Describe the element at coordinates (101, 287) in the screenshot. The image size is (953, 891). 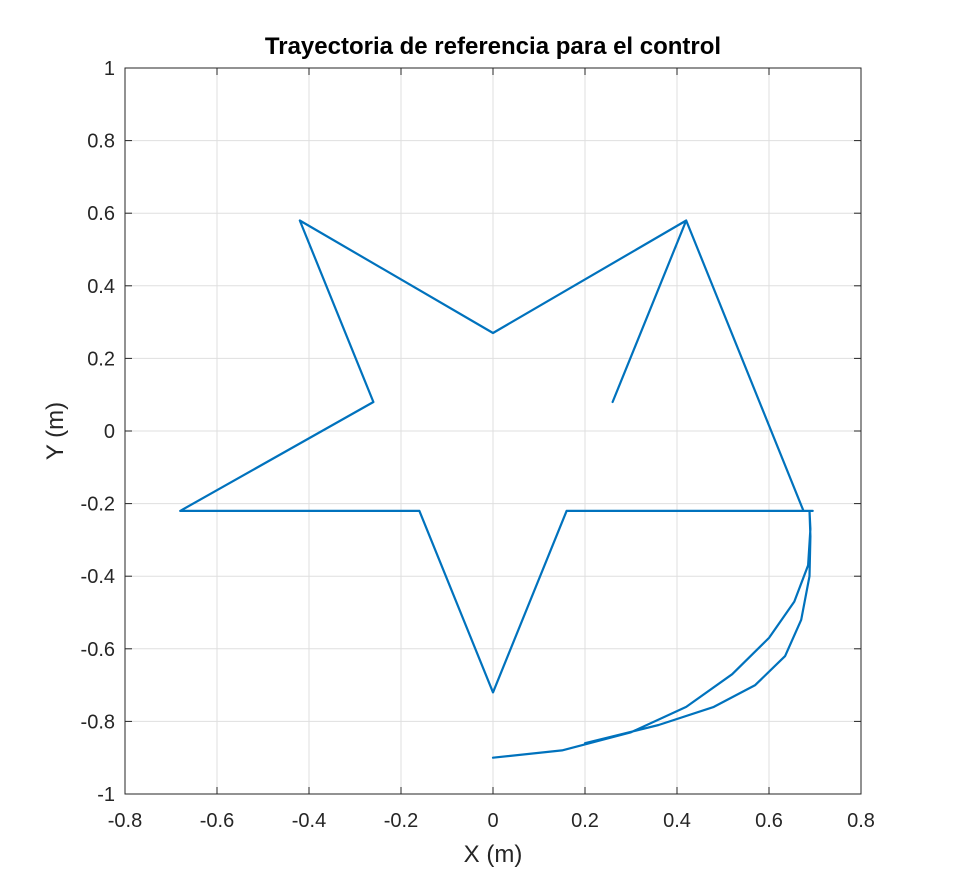
I see `y-tick-label: 0.4` at that location.